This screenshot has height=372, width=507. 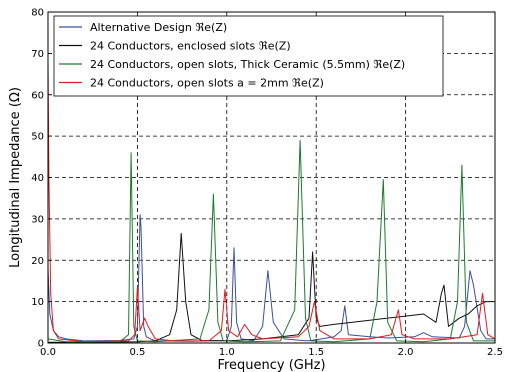 I want to click on y-tick-label: 20, so click(x=37, y=261).